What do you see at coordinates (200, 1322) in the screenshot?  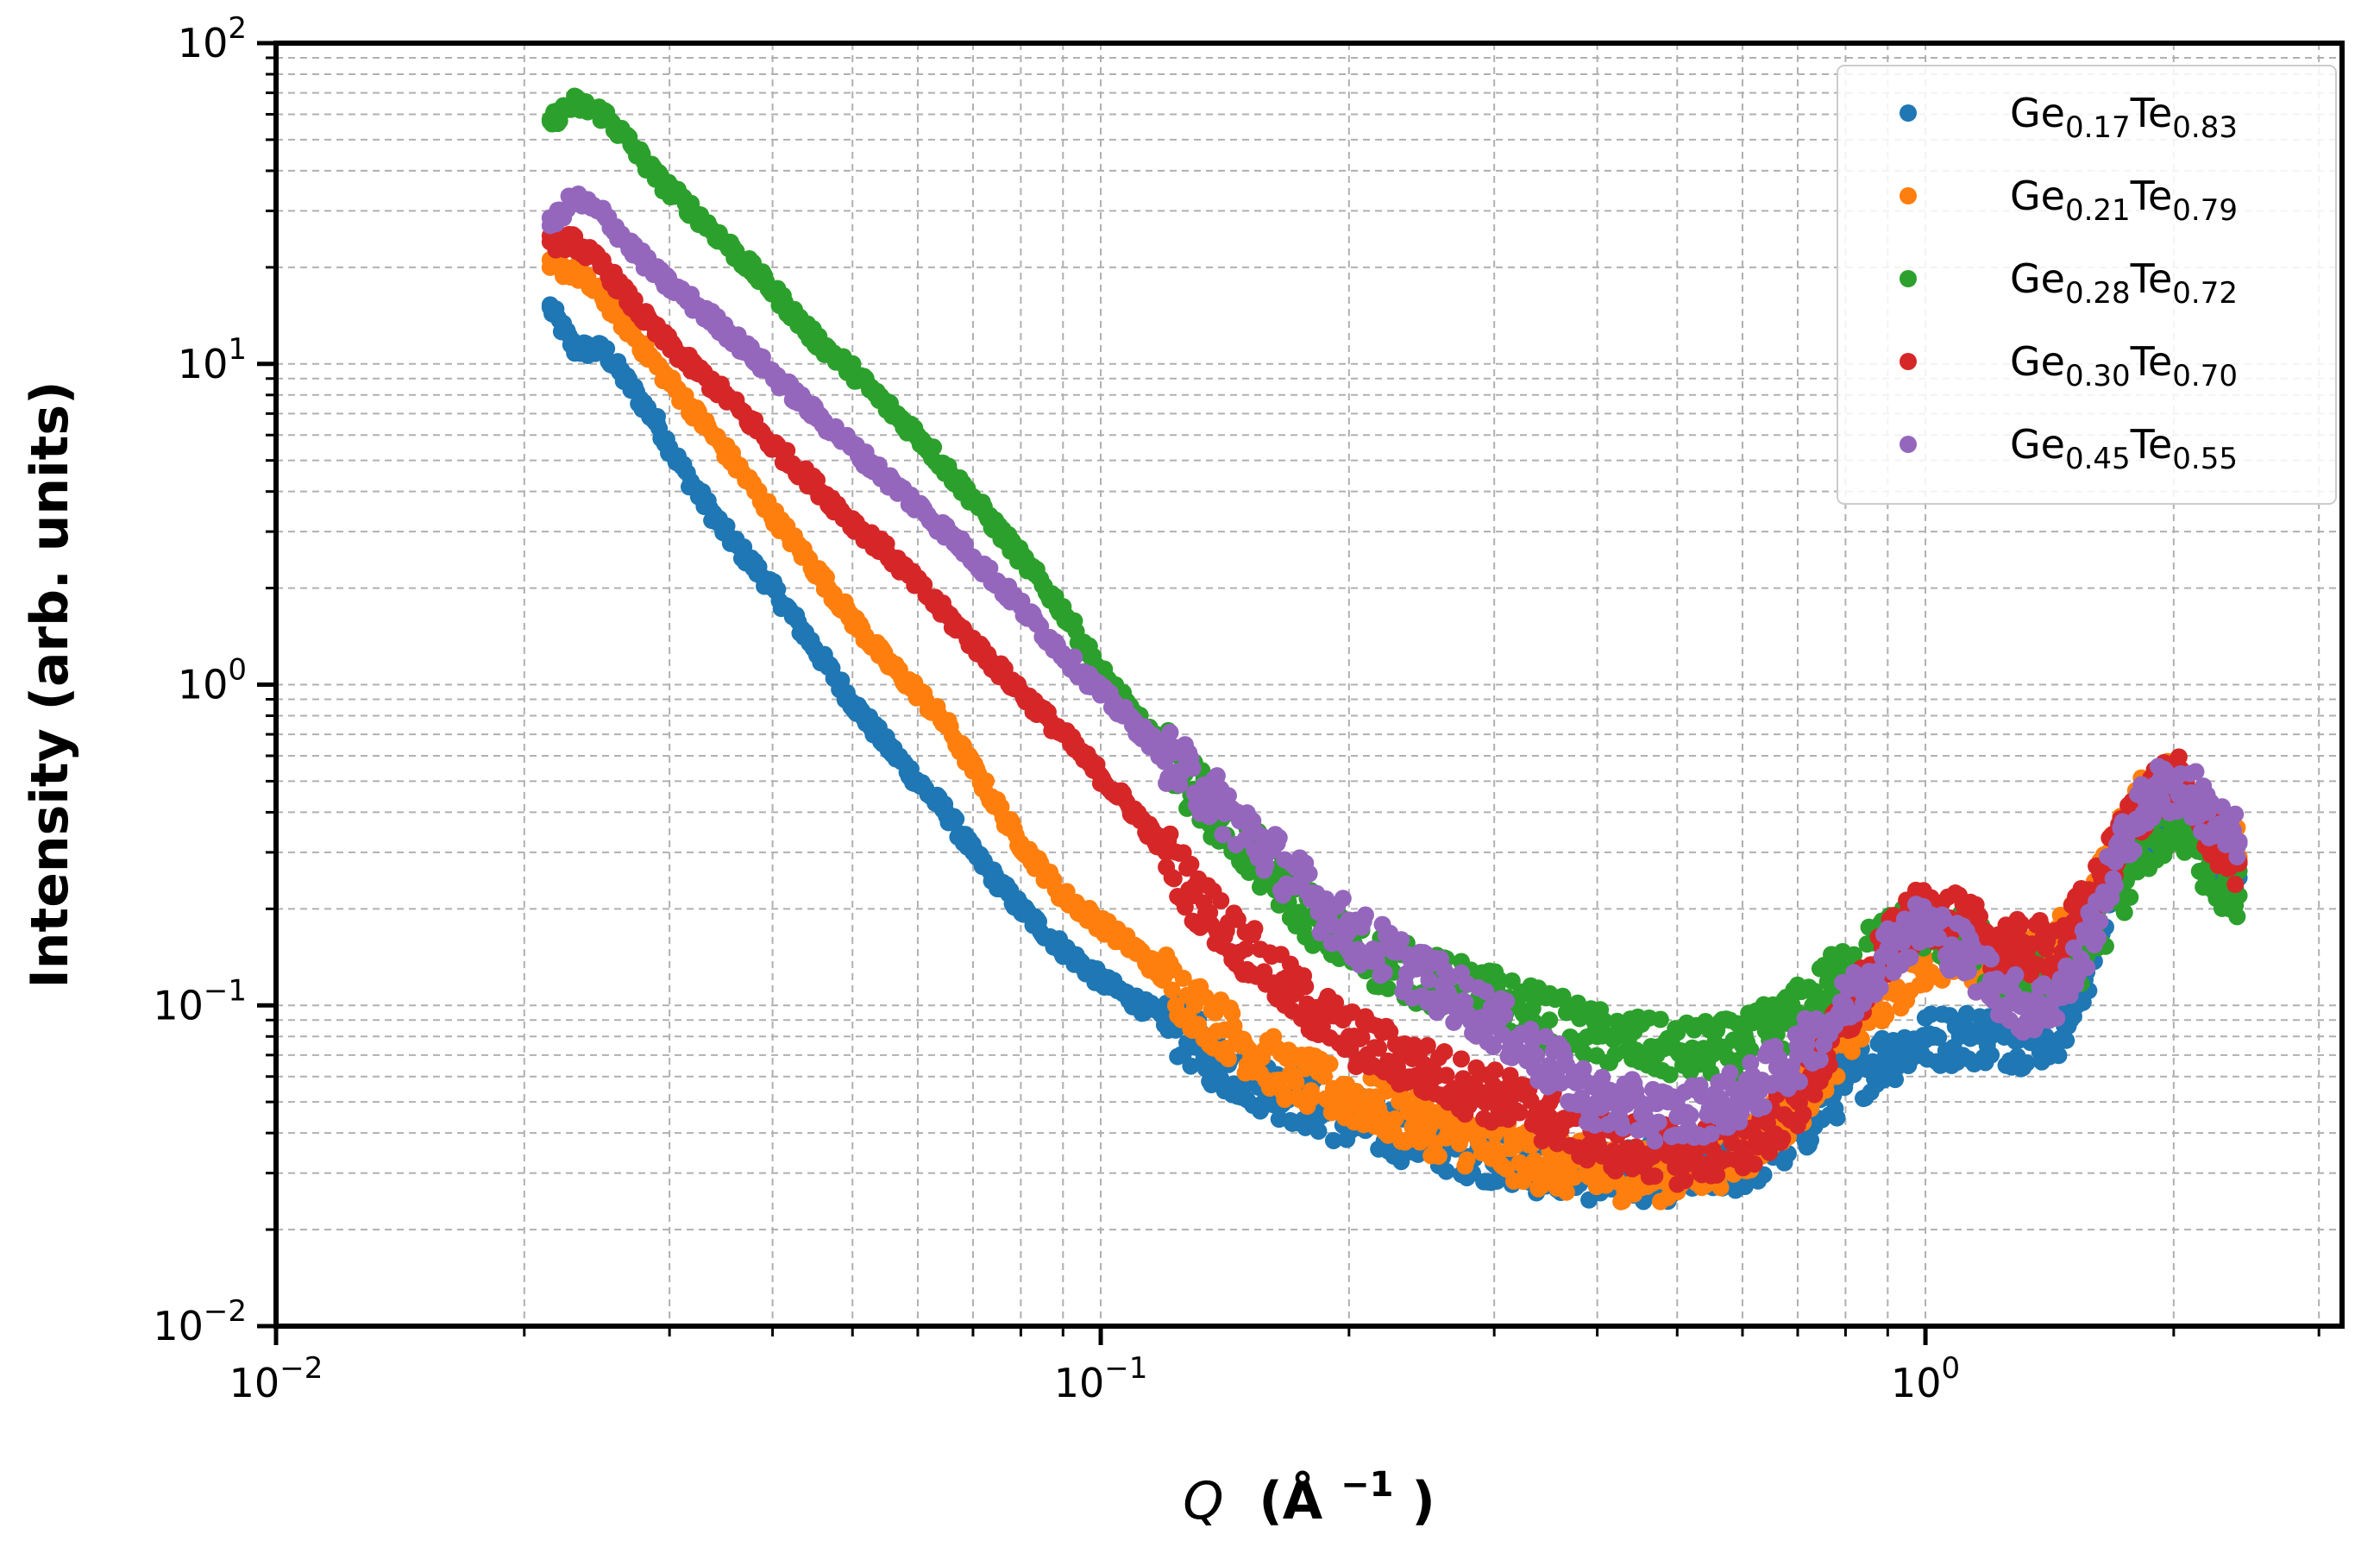 I see `y-tick-label: 10⁻²` at bounding box center [200, 1322].